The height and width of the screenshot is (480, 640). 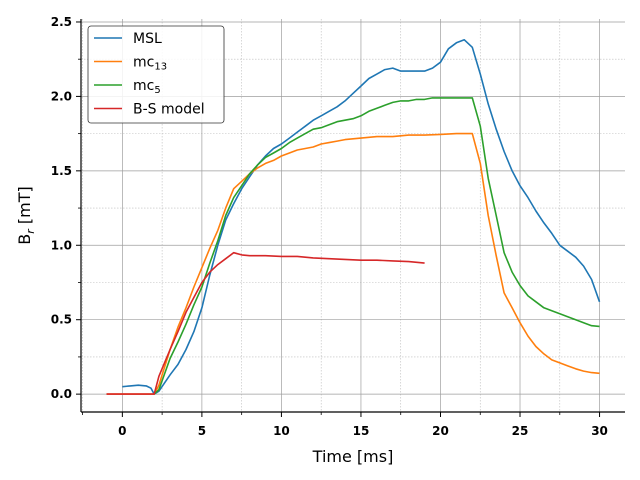 What do you see at coordinates (24, 207) in the screenshot?
I see `y-axis-label-unit: [mT]` at bounding box center [24, 207].